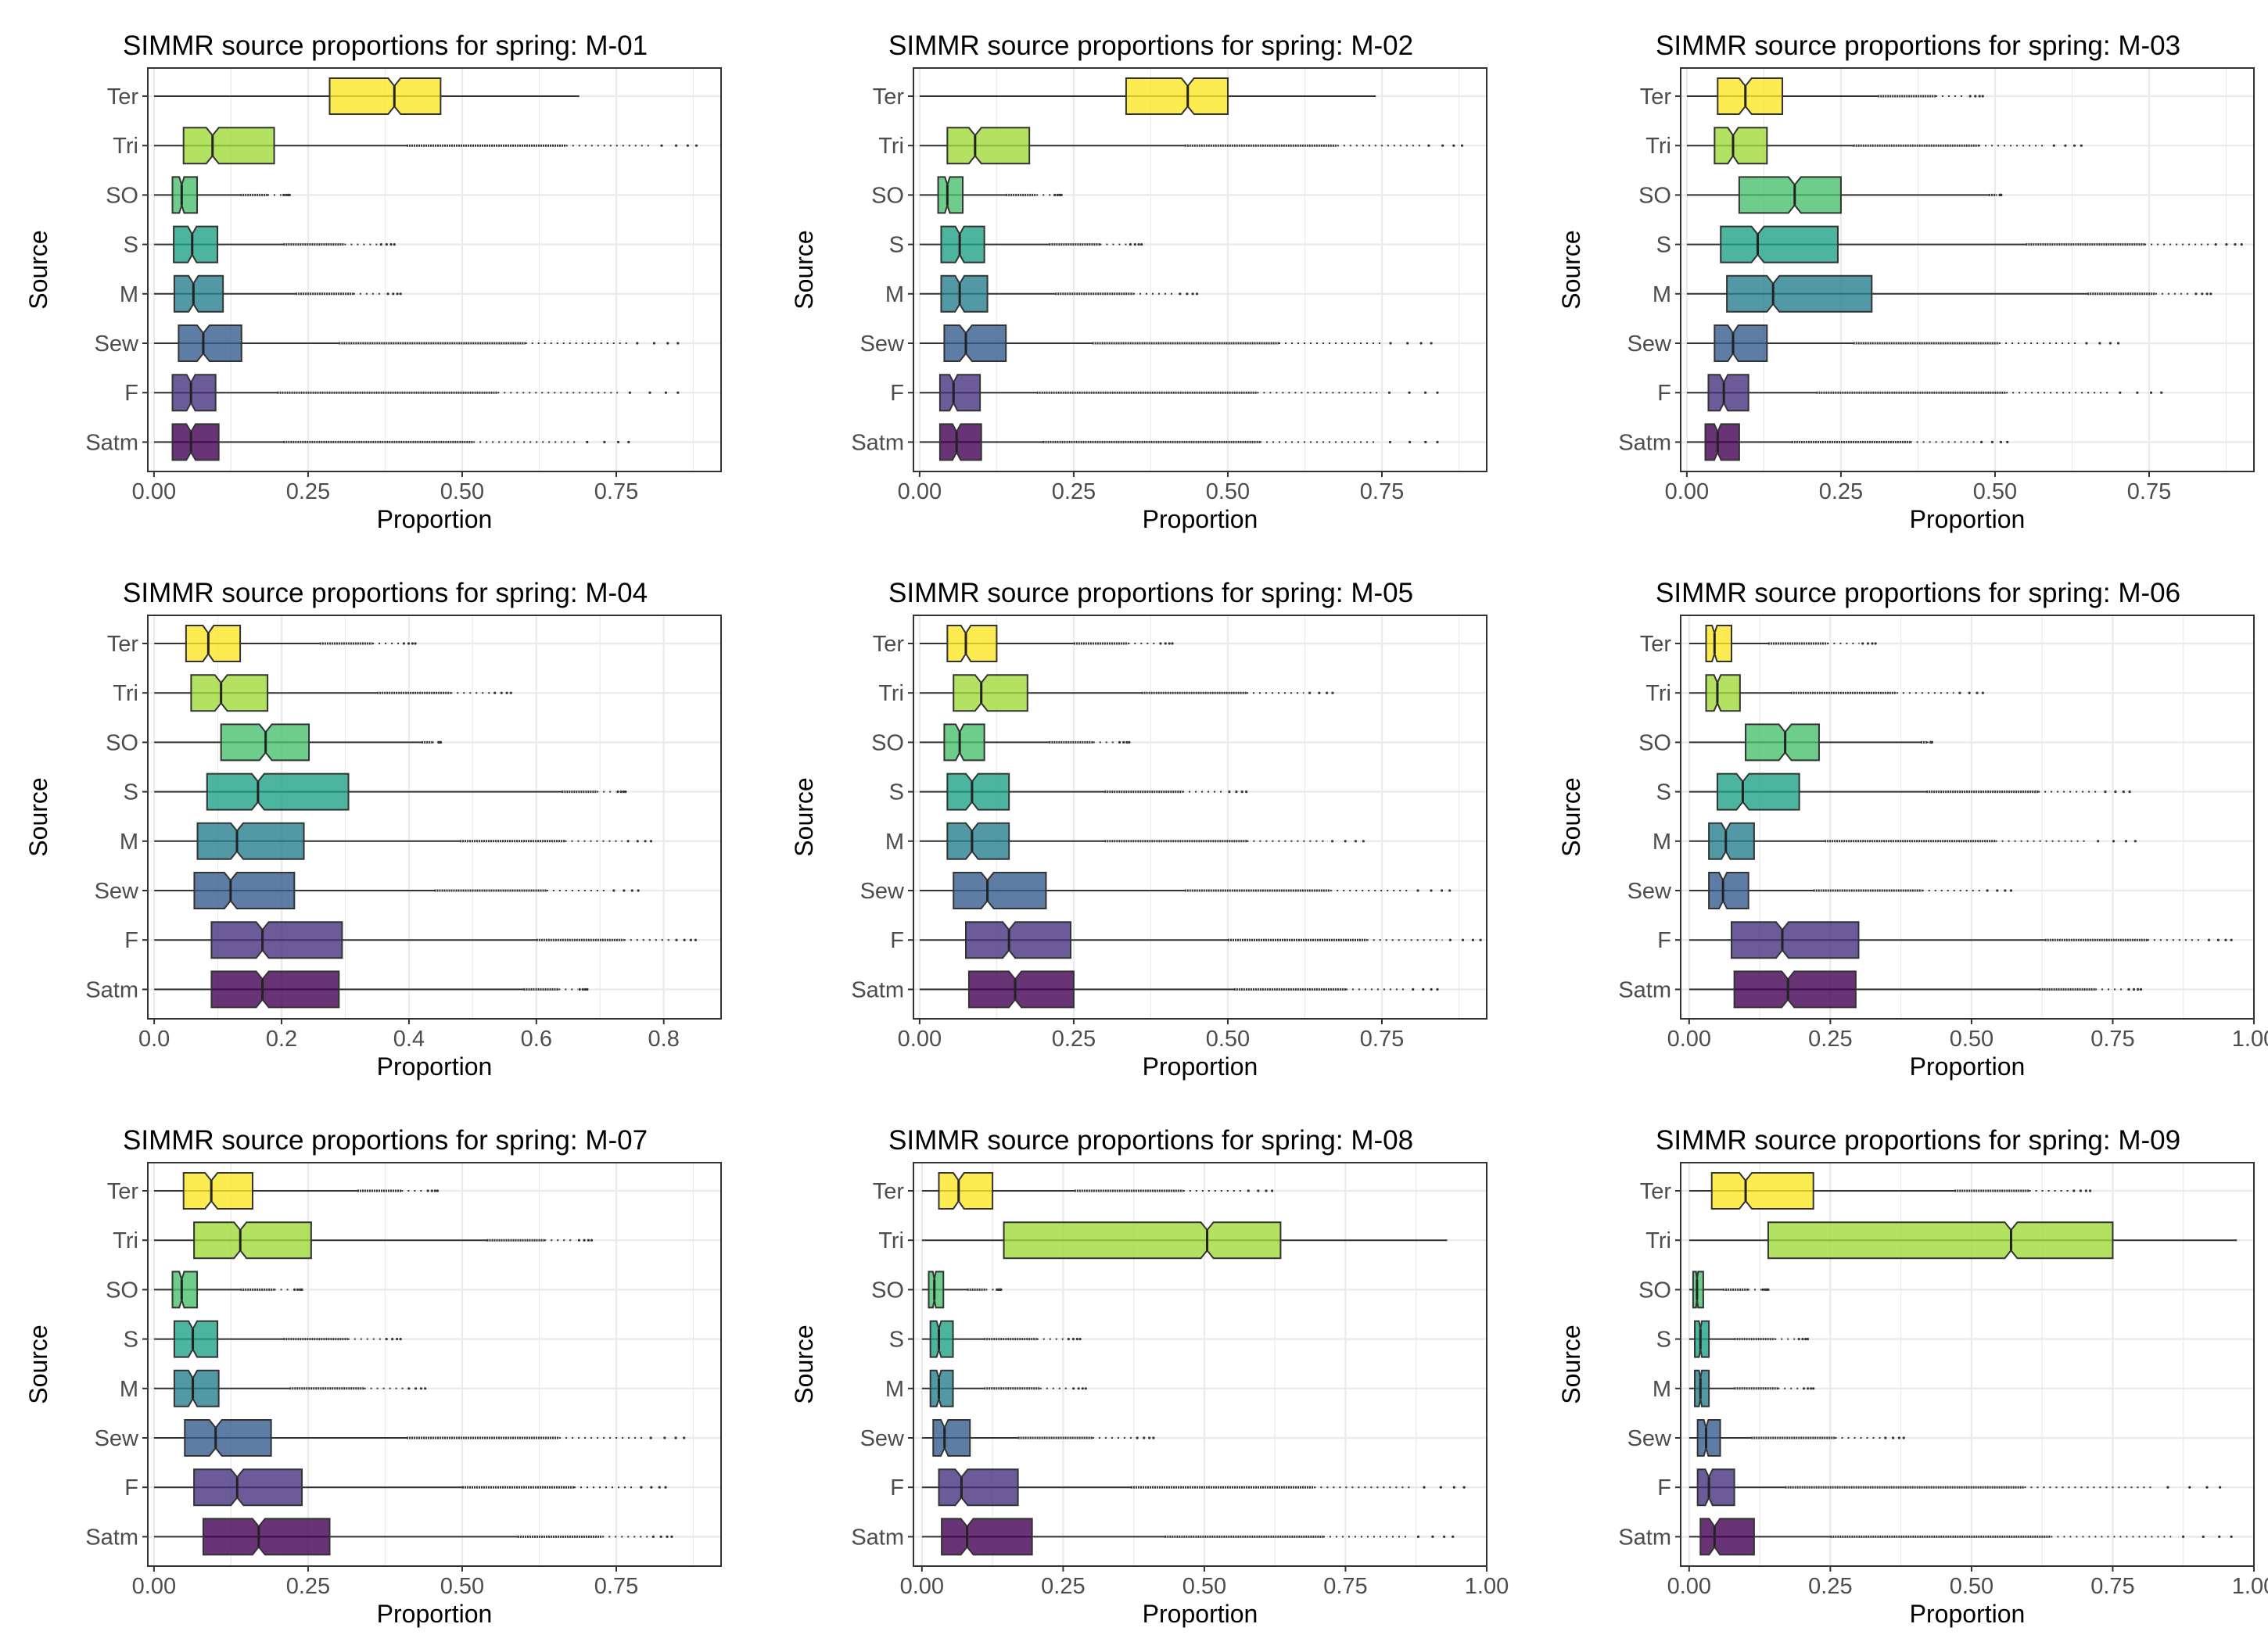  What do you see at coordinates (126, 1240) in the screenshot?
I see `y-tick-label: Tri` at bounding box center [126, 1240].